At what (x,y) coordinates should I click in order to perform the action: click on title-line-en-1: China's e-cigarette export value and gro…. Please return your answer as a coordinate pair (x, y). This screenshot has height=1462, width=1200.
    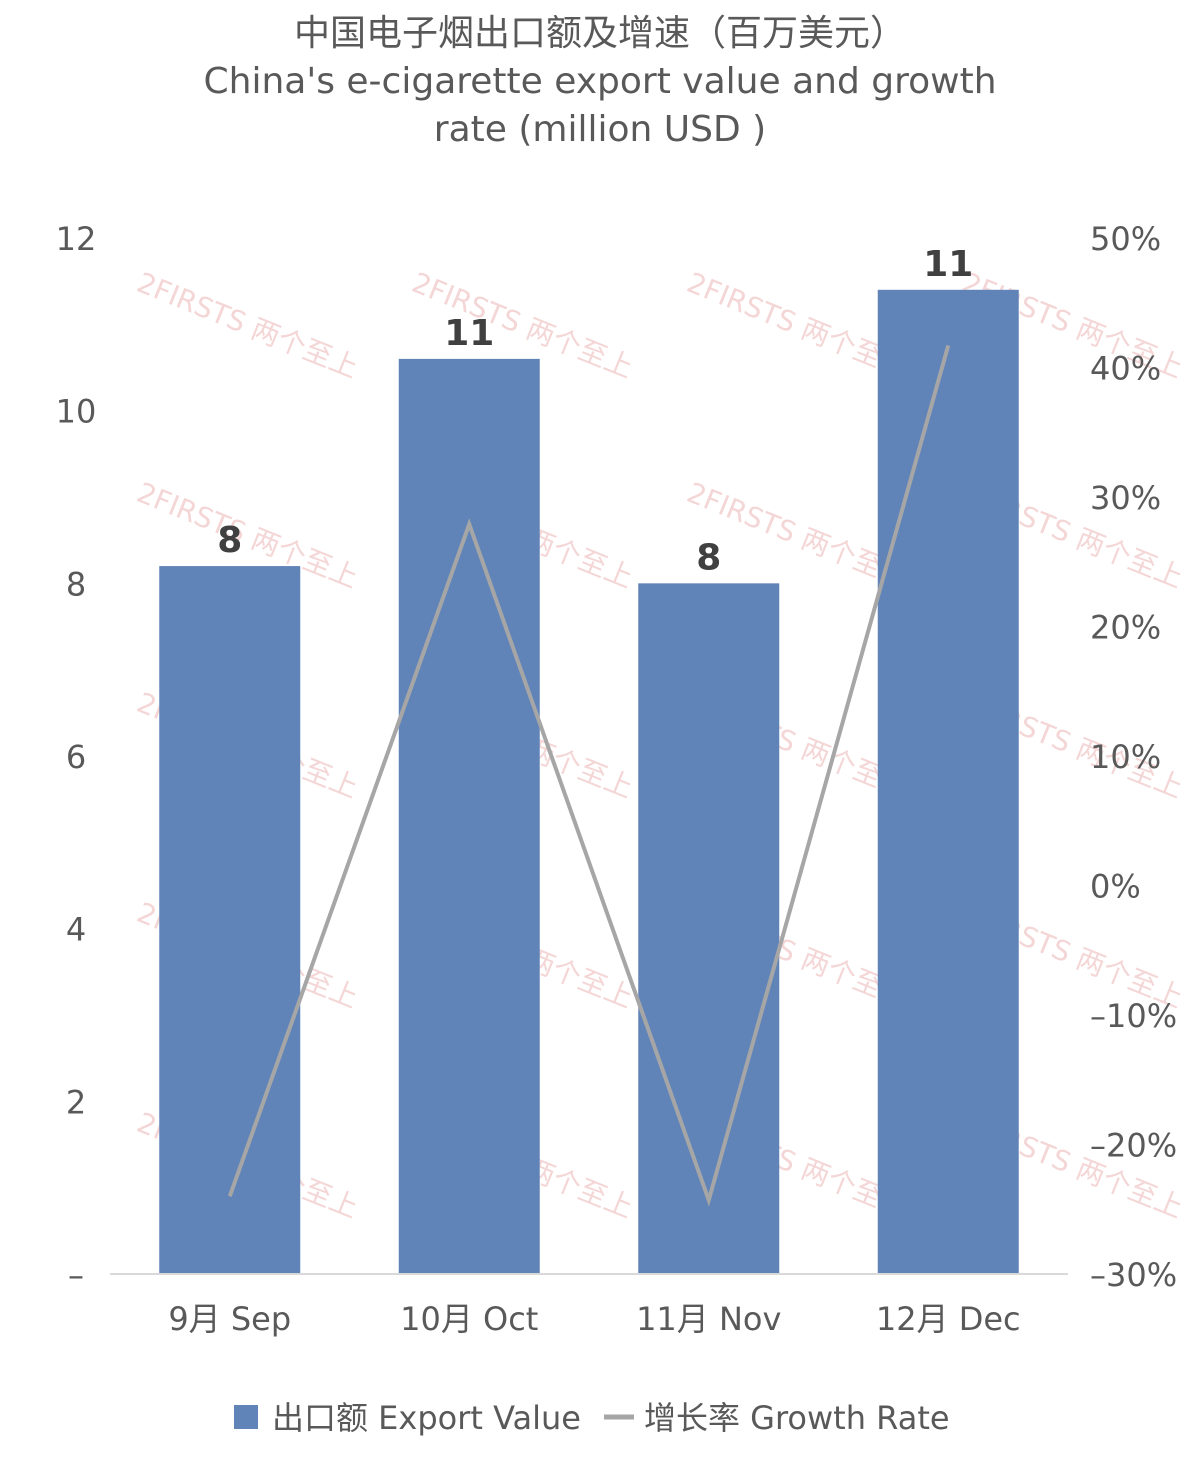
    Looking at the image, I should click on (600, 81).